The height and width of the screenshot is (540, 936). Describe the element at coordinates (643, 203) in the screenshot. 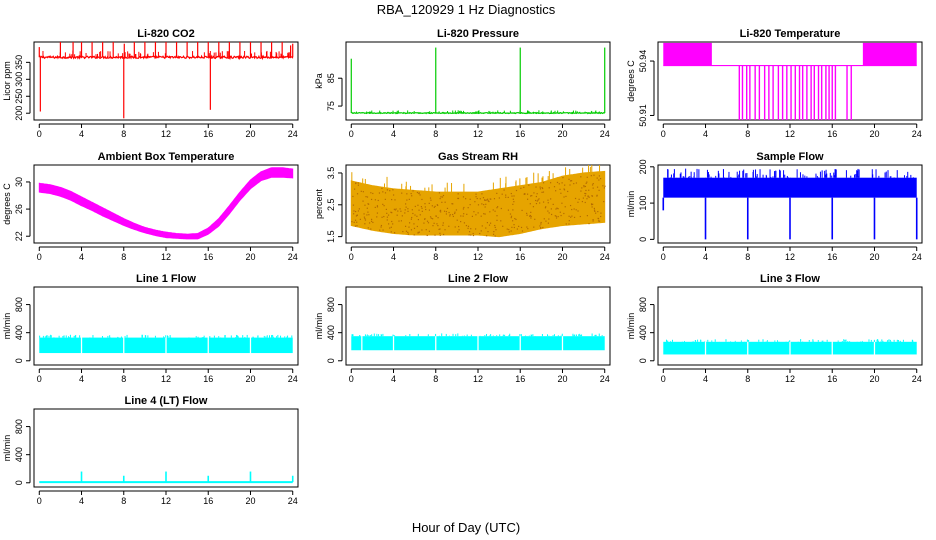

I see `y-tick-label: 100` at that location.